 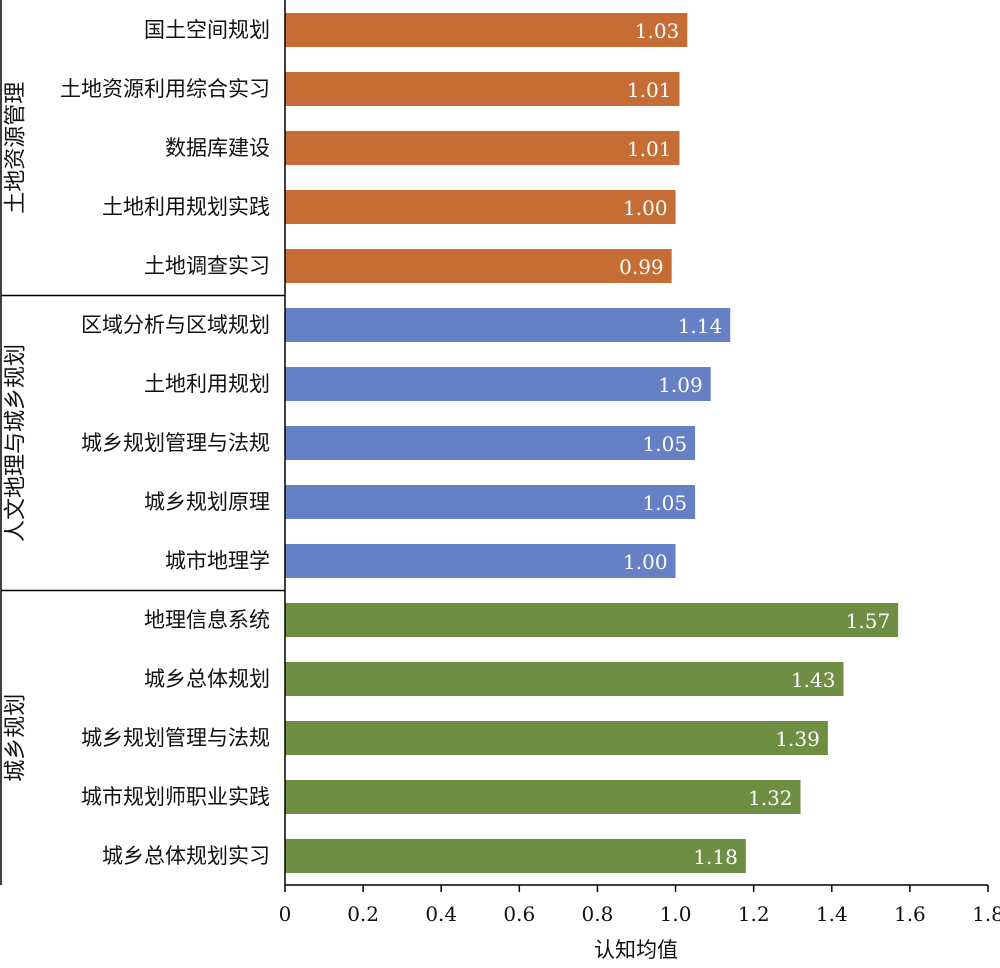 What do you see at coordinates (217, 148) in the screenshot?
I see `category-label: 数据库建设` at bounding box center [217, 148].